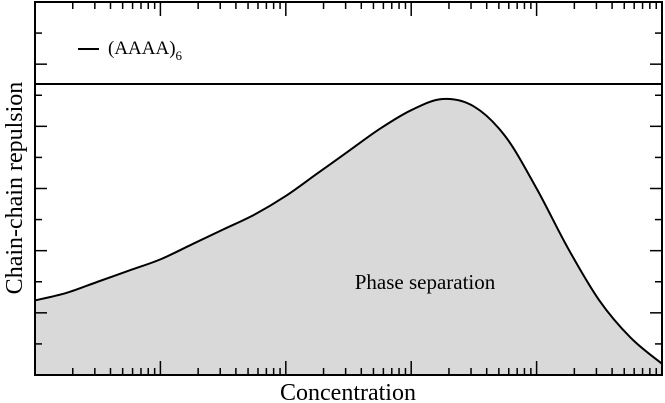  Describe the element at coordinates (142, 48) in the screenshot. I see `legend-label-main: (AAAA)` at that location.